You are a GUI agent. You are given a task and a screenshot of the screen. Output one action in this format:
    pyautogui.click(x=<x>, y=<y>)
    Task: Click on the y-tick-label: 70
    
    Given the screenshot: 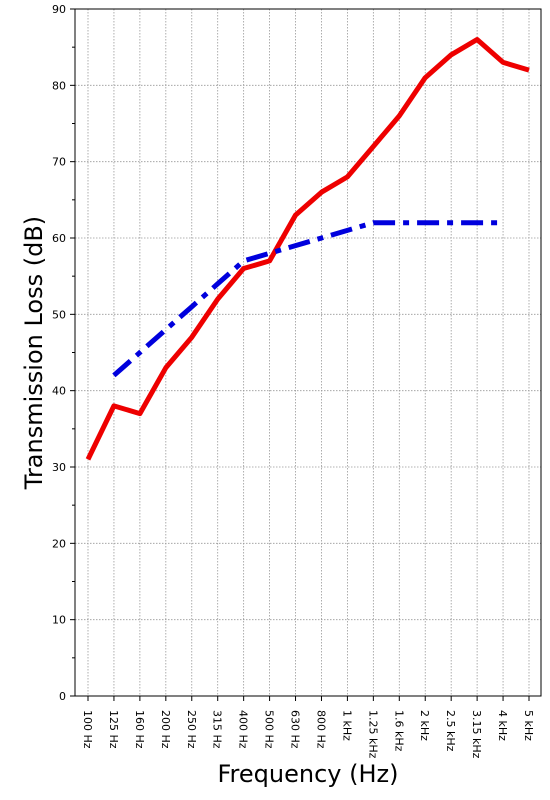 What is the action you would take?
    pyautogui.click(x=59, y=162)
    